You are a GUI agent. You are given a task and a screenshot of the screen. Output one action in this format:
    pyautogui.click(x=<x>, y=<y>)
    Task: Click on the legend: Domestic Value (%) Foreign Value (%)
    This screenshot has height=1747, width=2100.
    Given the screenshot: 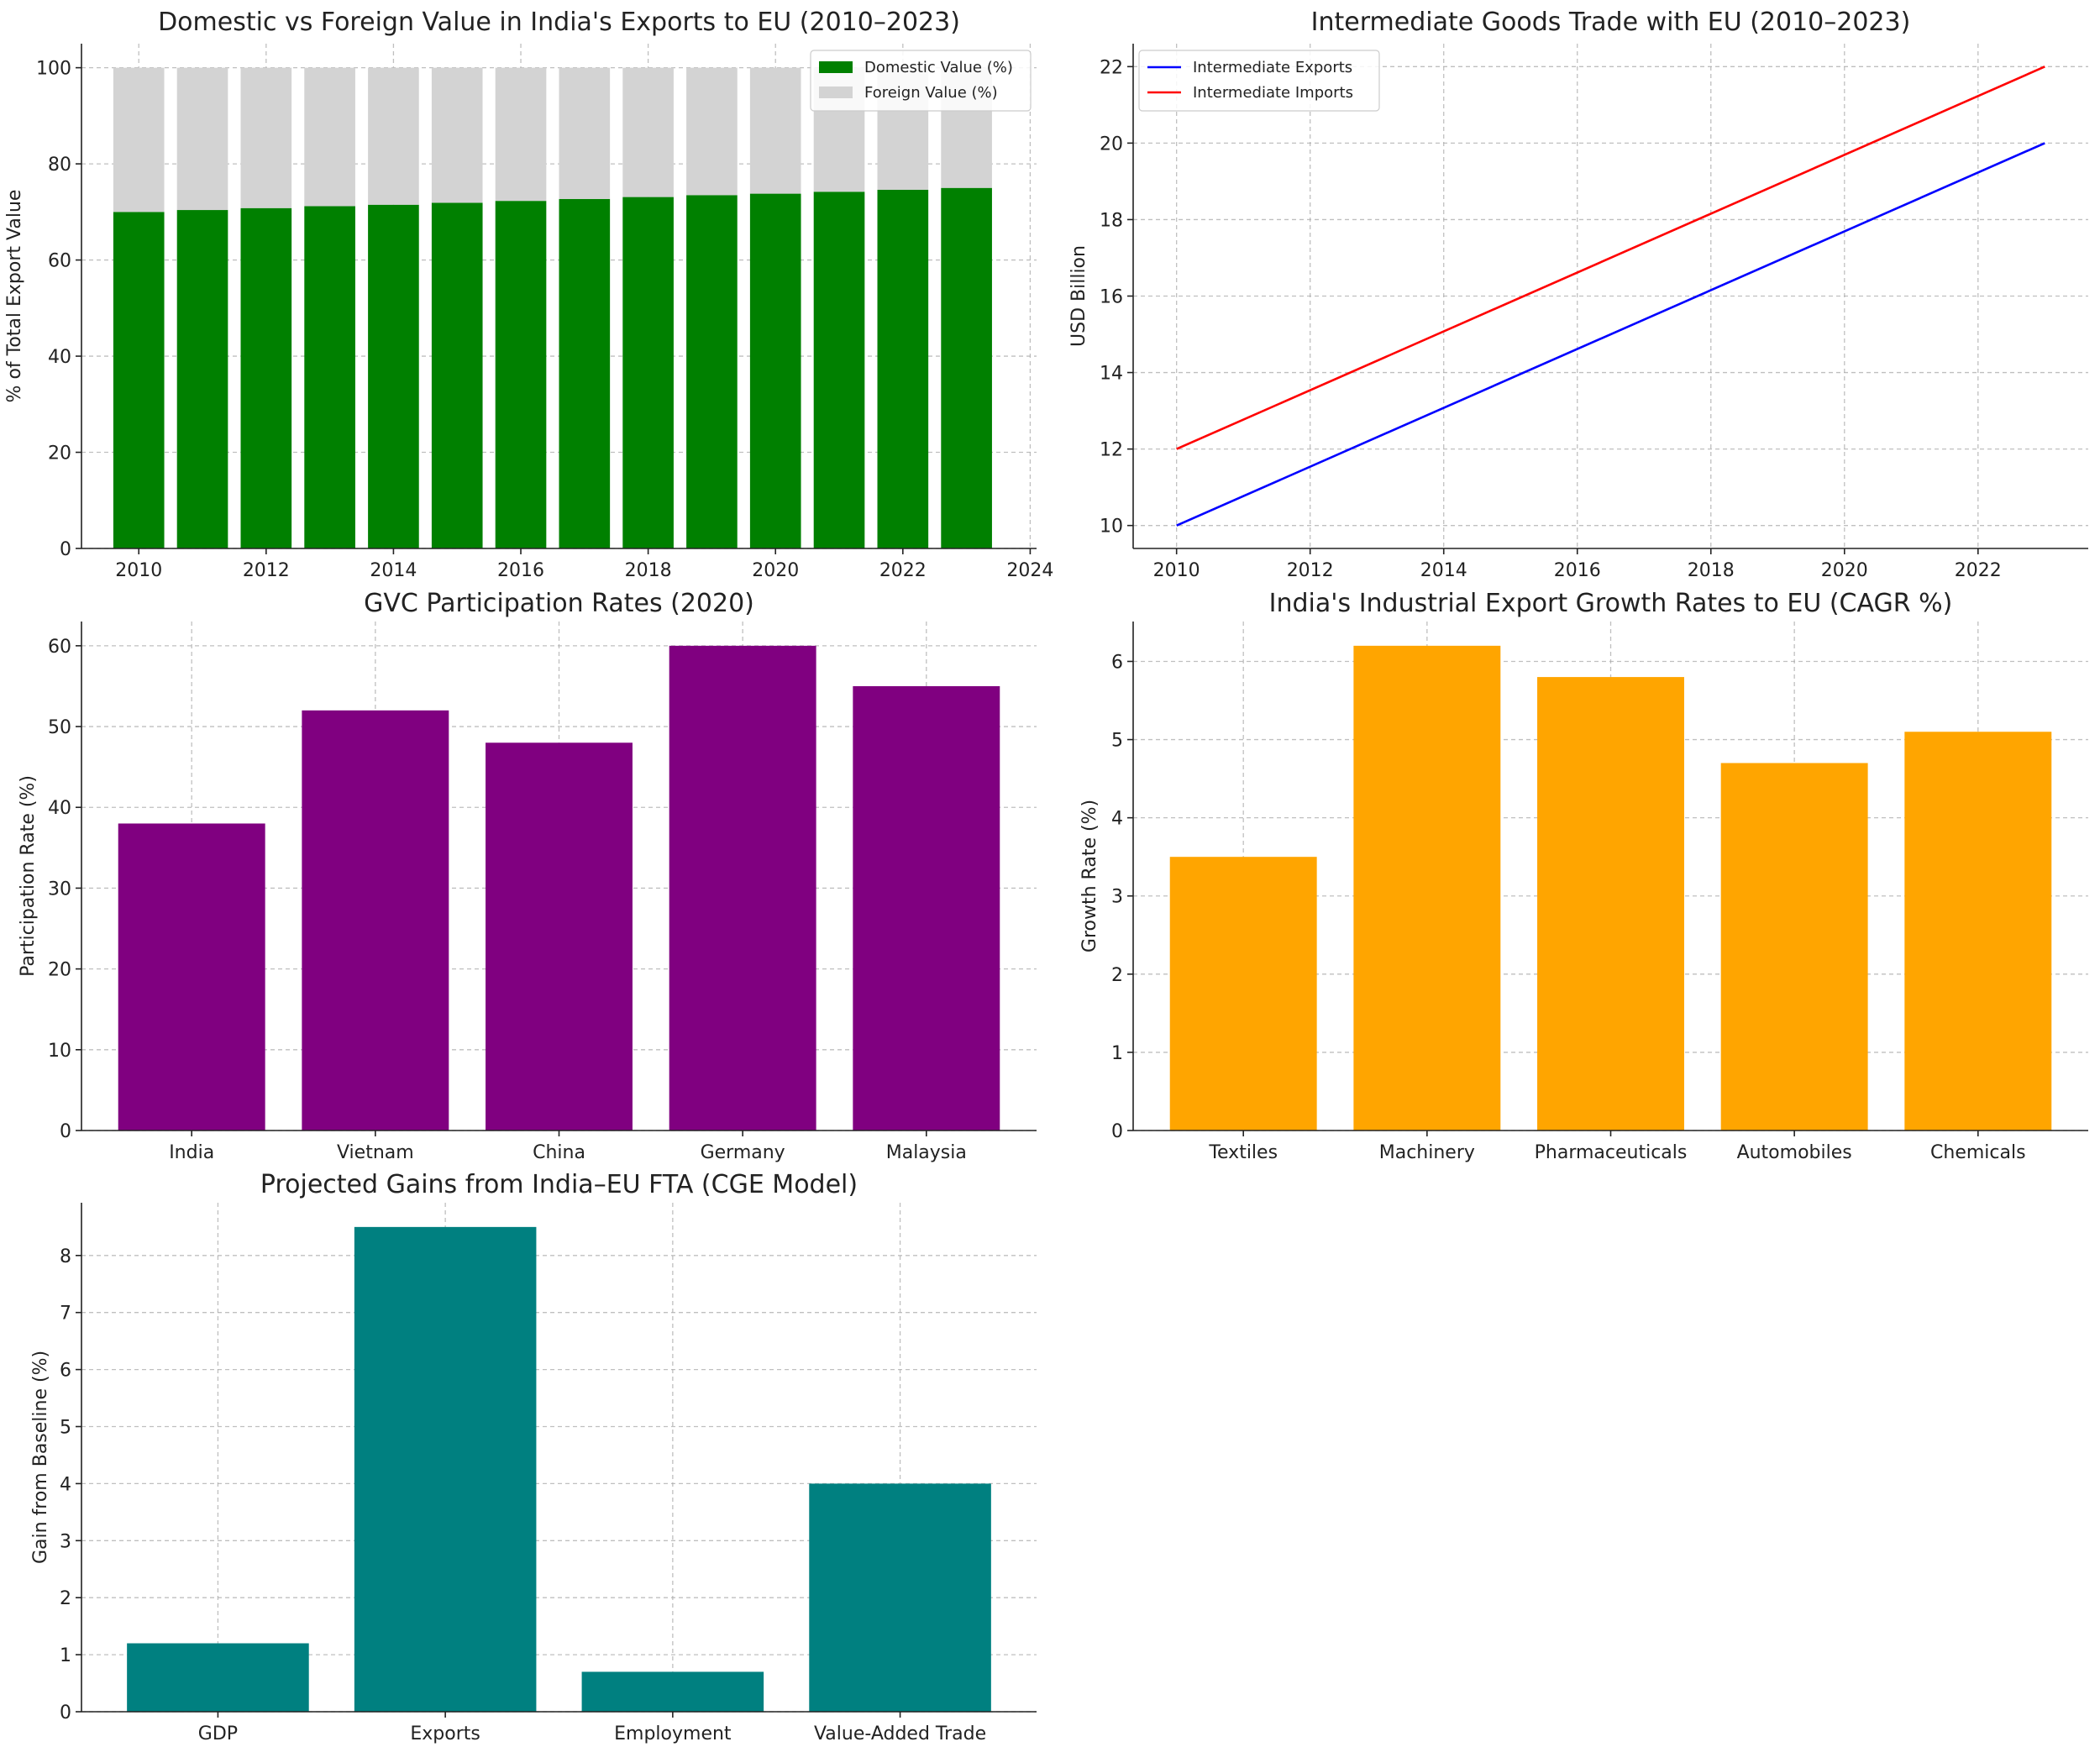 What is the action you would take?
    pyautogui.click(x=921, y=81)
    